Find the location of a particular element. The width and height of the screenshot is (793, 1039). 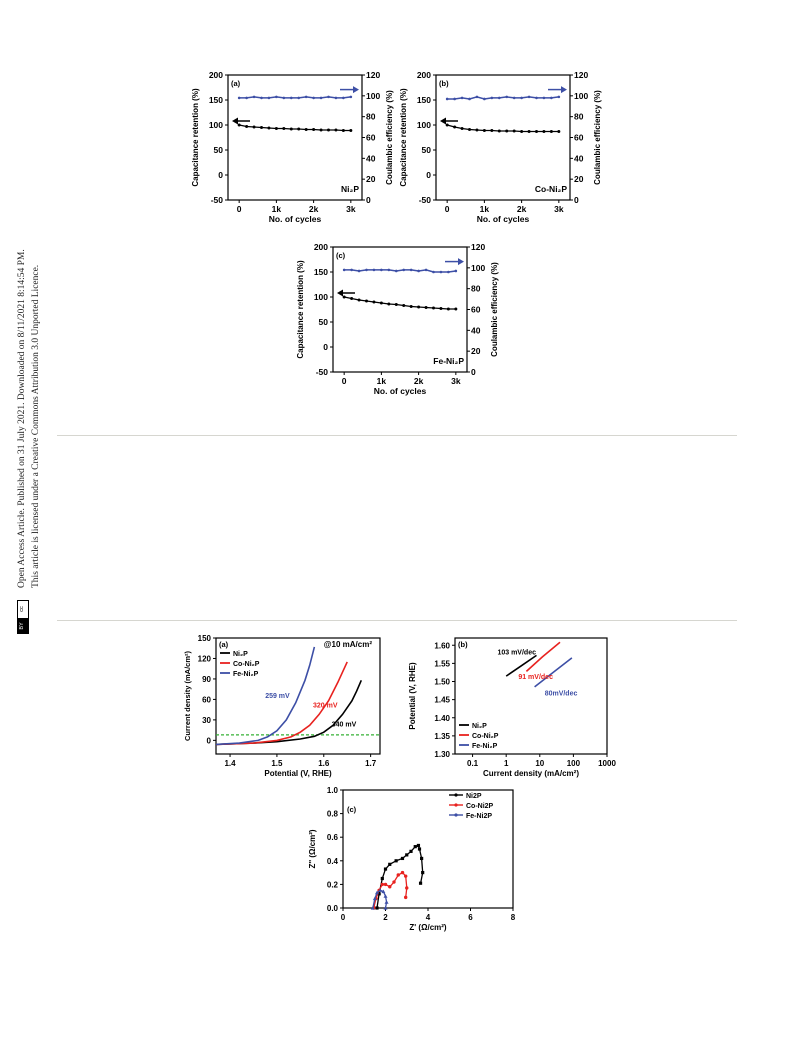

y-tick-label: 0.6 is located at coordinates (333, 837).